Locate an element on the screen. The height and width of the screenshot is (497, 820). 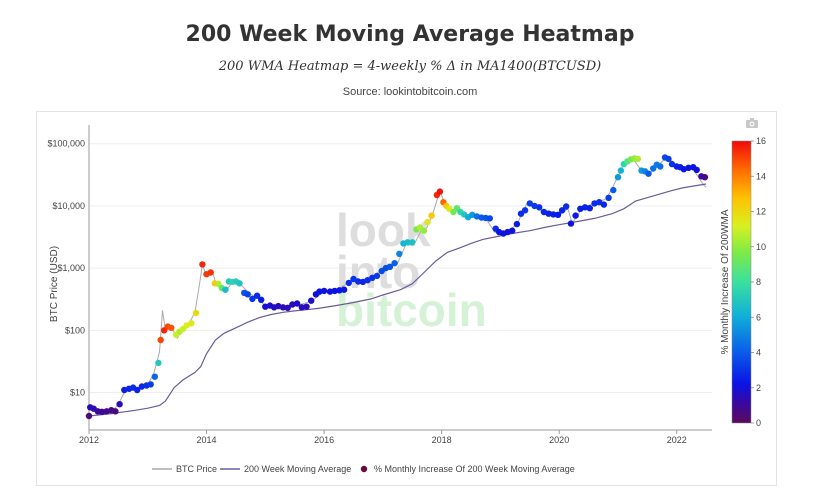
y-axis-label: BTC Price (USD) is located at coordinates (54, 284).